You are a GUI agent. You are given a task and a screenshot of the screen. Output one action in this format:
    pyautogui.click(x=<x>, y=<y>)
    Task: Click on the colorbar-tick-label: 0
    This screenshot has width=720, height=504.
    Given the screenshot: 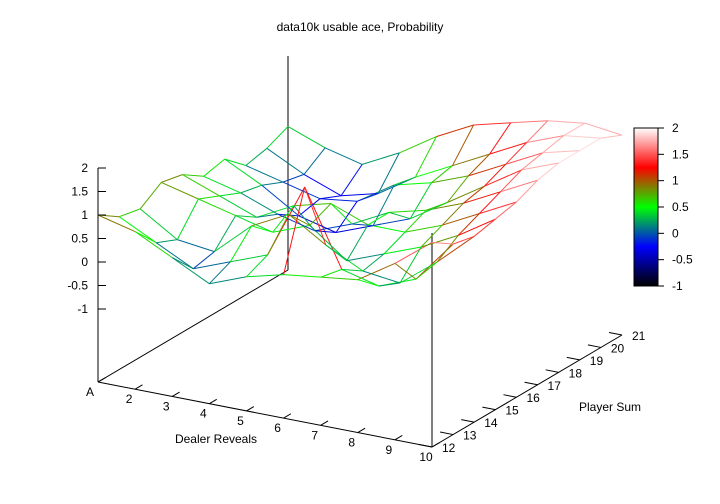 What is the action you would take?
    pyautogui.click(x=675, y=233)
    